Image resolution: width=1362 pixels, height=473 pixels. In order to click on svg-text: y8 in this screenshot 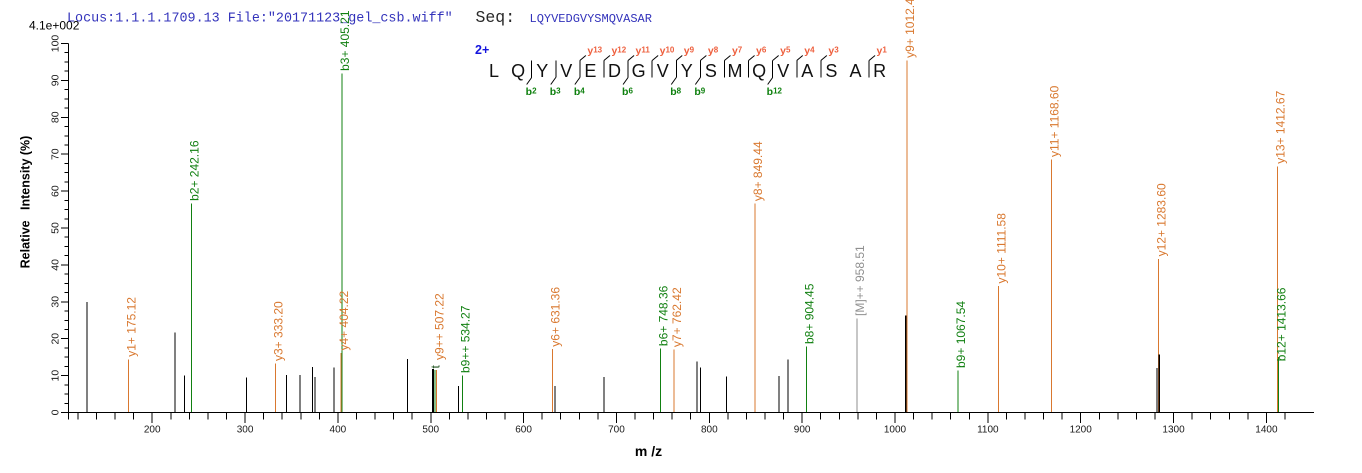, I will do `click(713, 51)`.